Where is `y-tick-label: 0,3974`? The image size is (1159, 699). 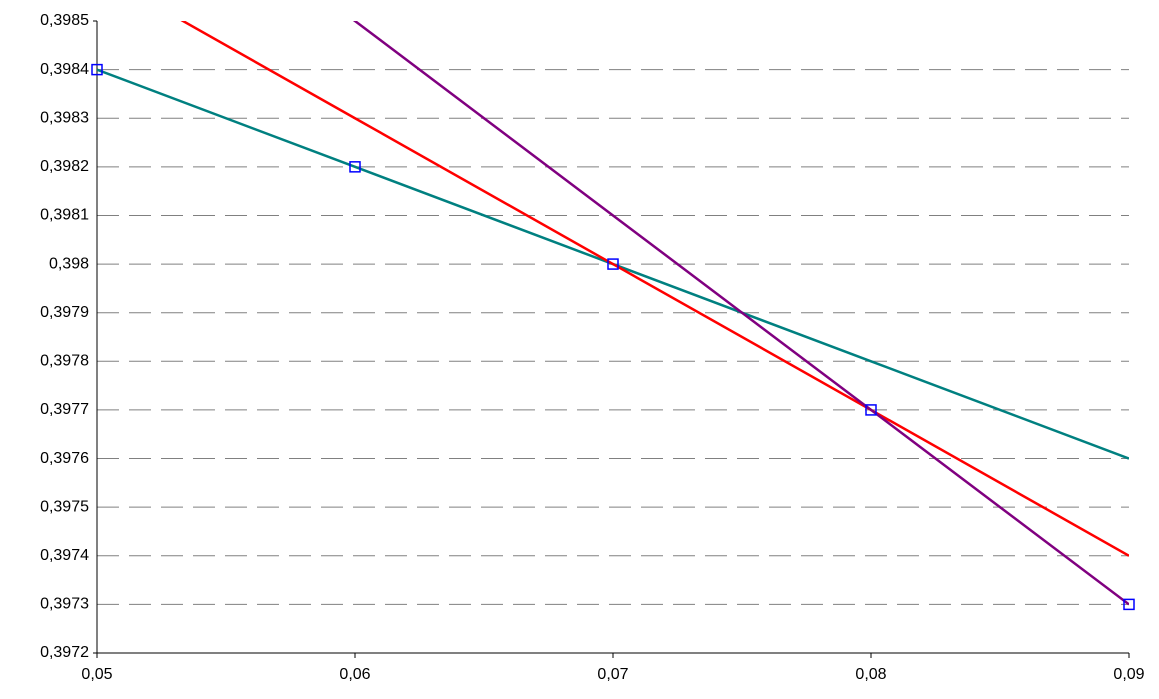 y-tick-label: 0,3974 is located at coordinates (64, 555).